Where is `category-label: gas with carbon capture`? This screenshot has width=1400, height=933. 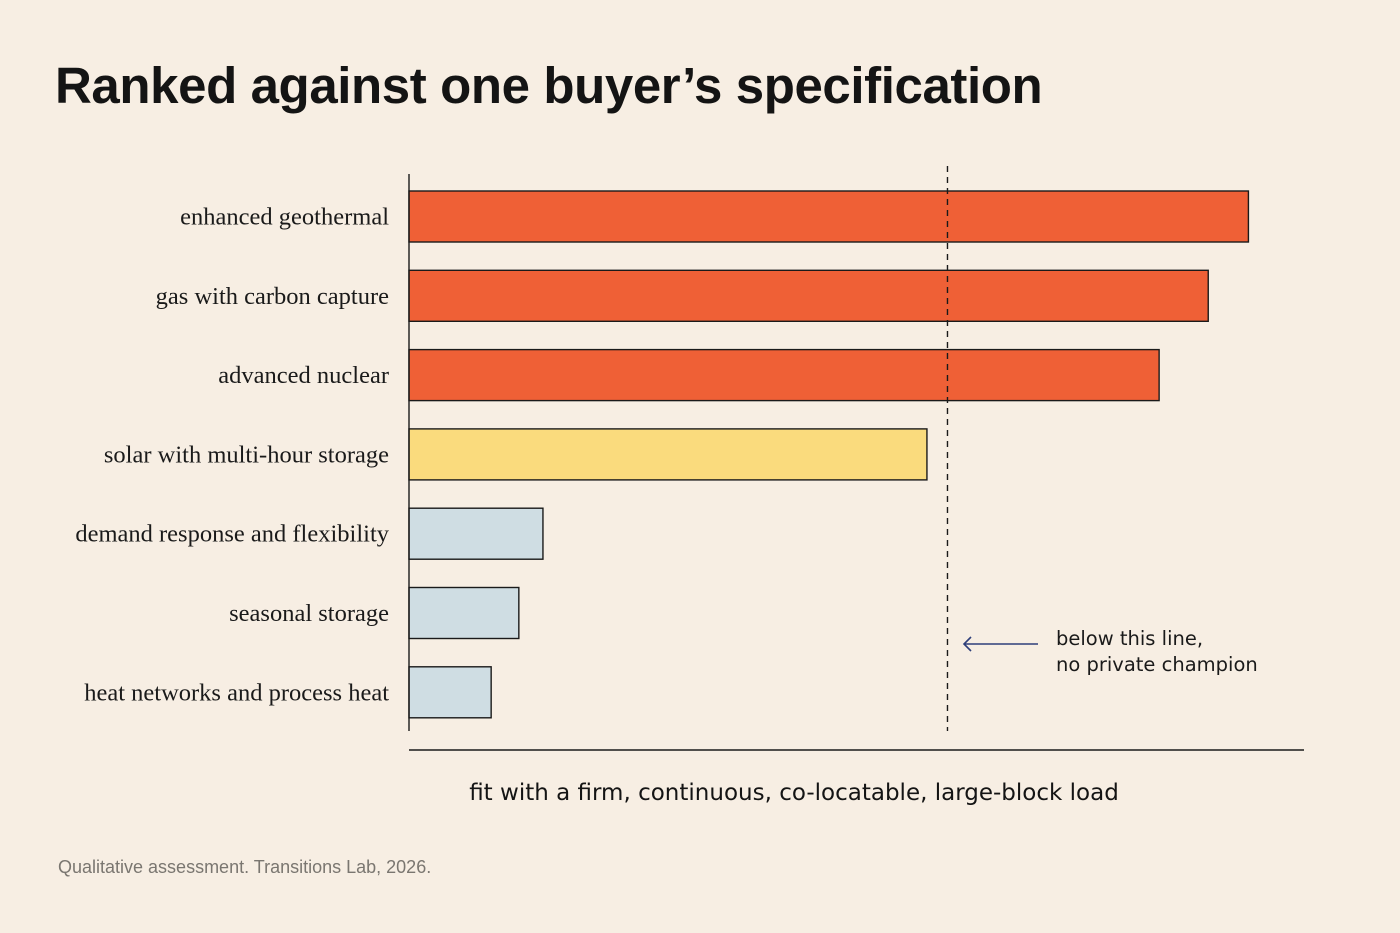
category-label: gas with carbon capture is located at coordinates (272, 296).